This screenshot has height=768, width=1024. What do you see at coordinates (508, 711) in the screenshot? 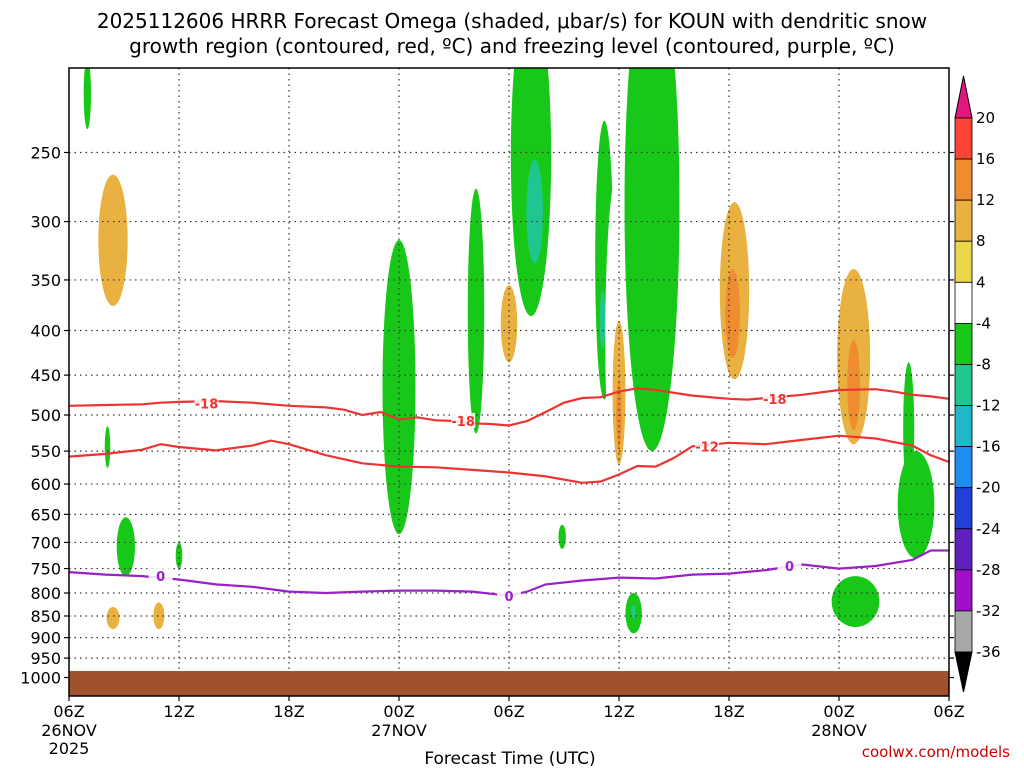
I see `x-tick-label-24: 06Z` at bounding box center [508, 711].